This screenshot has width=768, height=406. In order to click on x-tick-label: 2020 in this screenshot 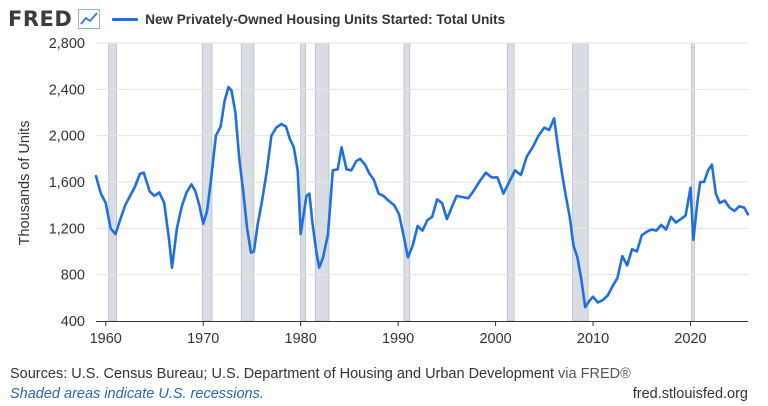, I will do `click(690, 339)`.